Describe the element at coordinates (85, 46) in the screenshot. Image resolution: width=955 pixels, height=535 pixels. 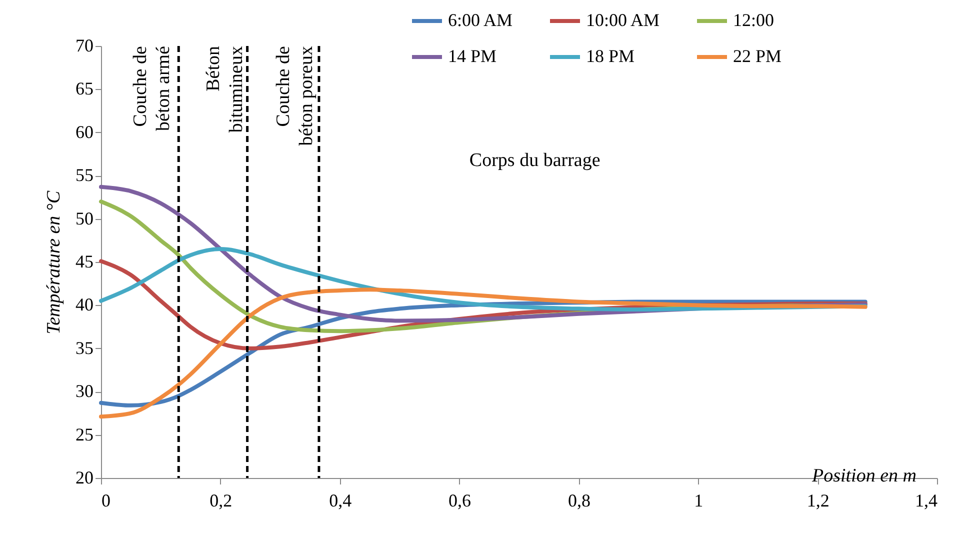
I see `y-tick-label: 70` at that location.